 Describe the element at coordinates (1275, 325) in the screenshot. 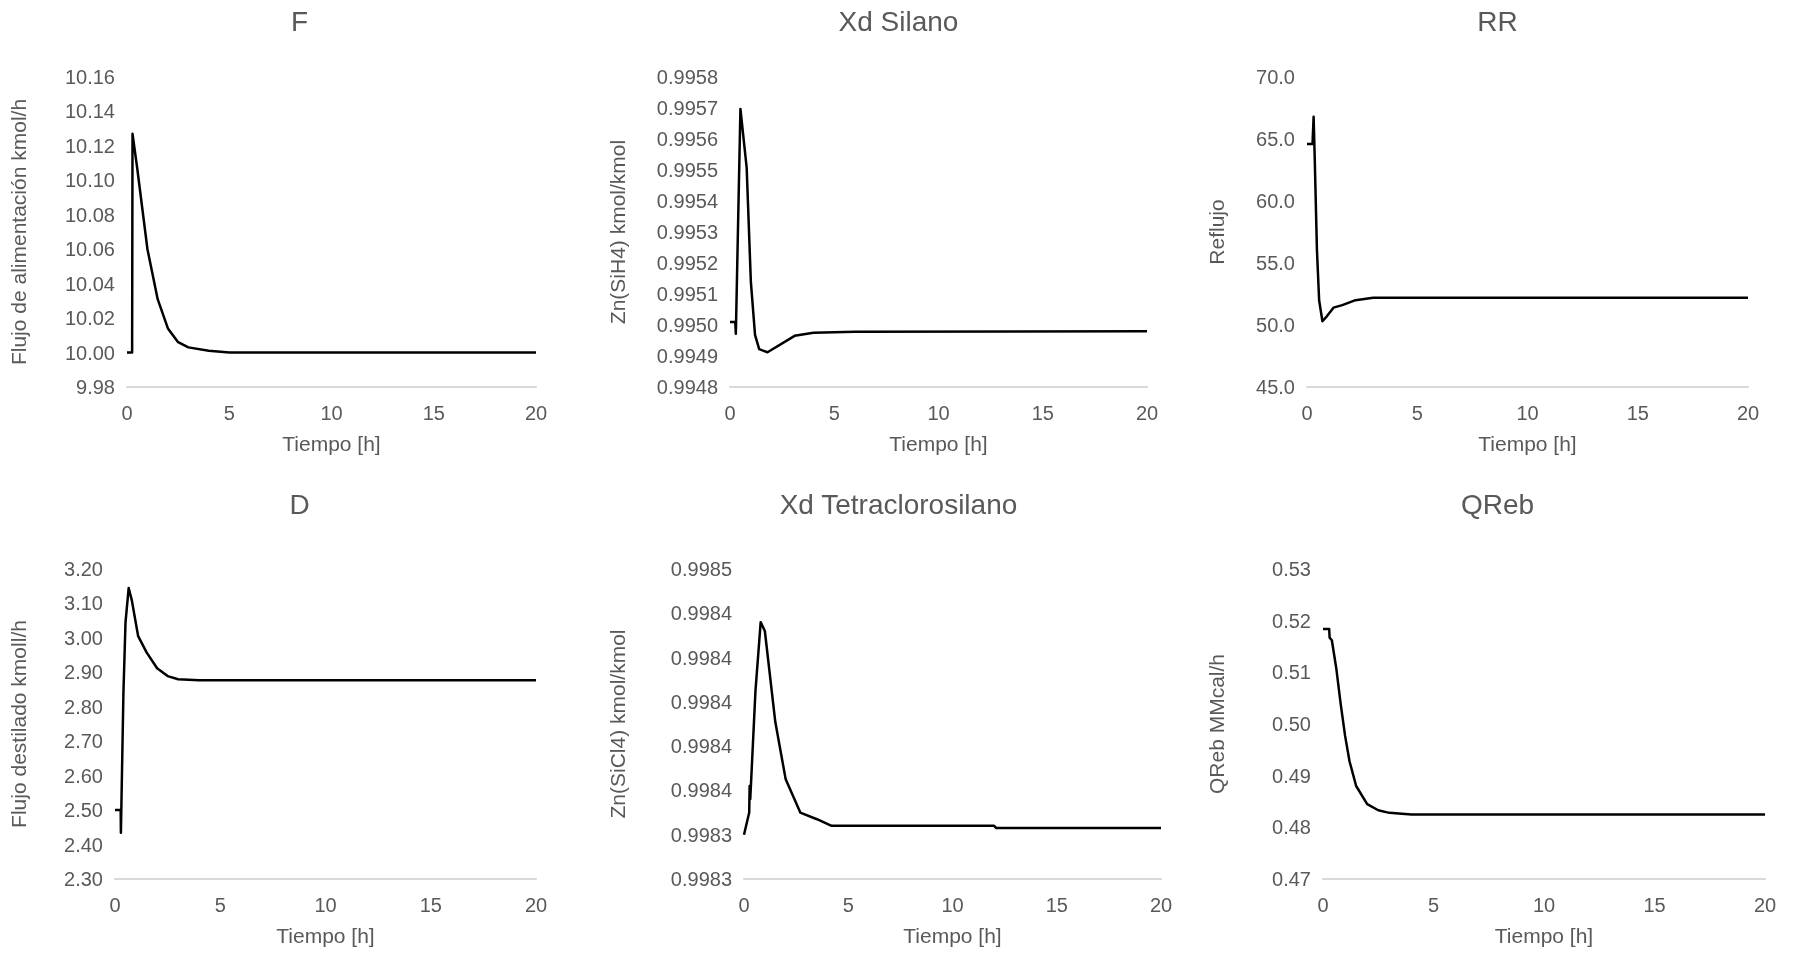

I see `y-tick-label: 50.0` at that location.